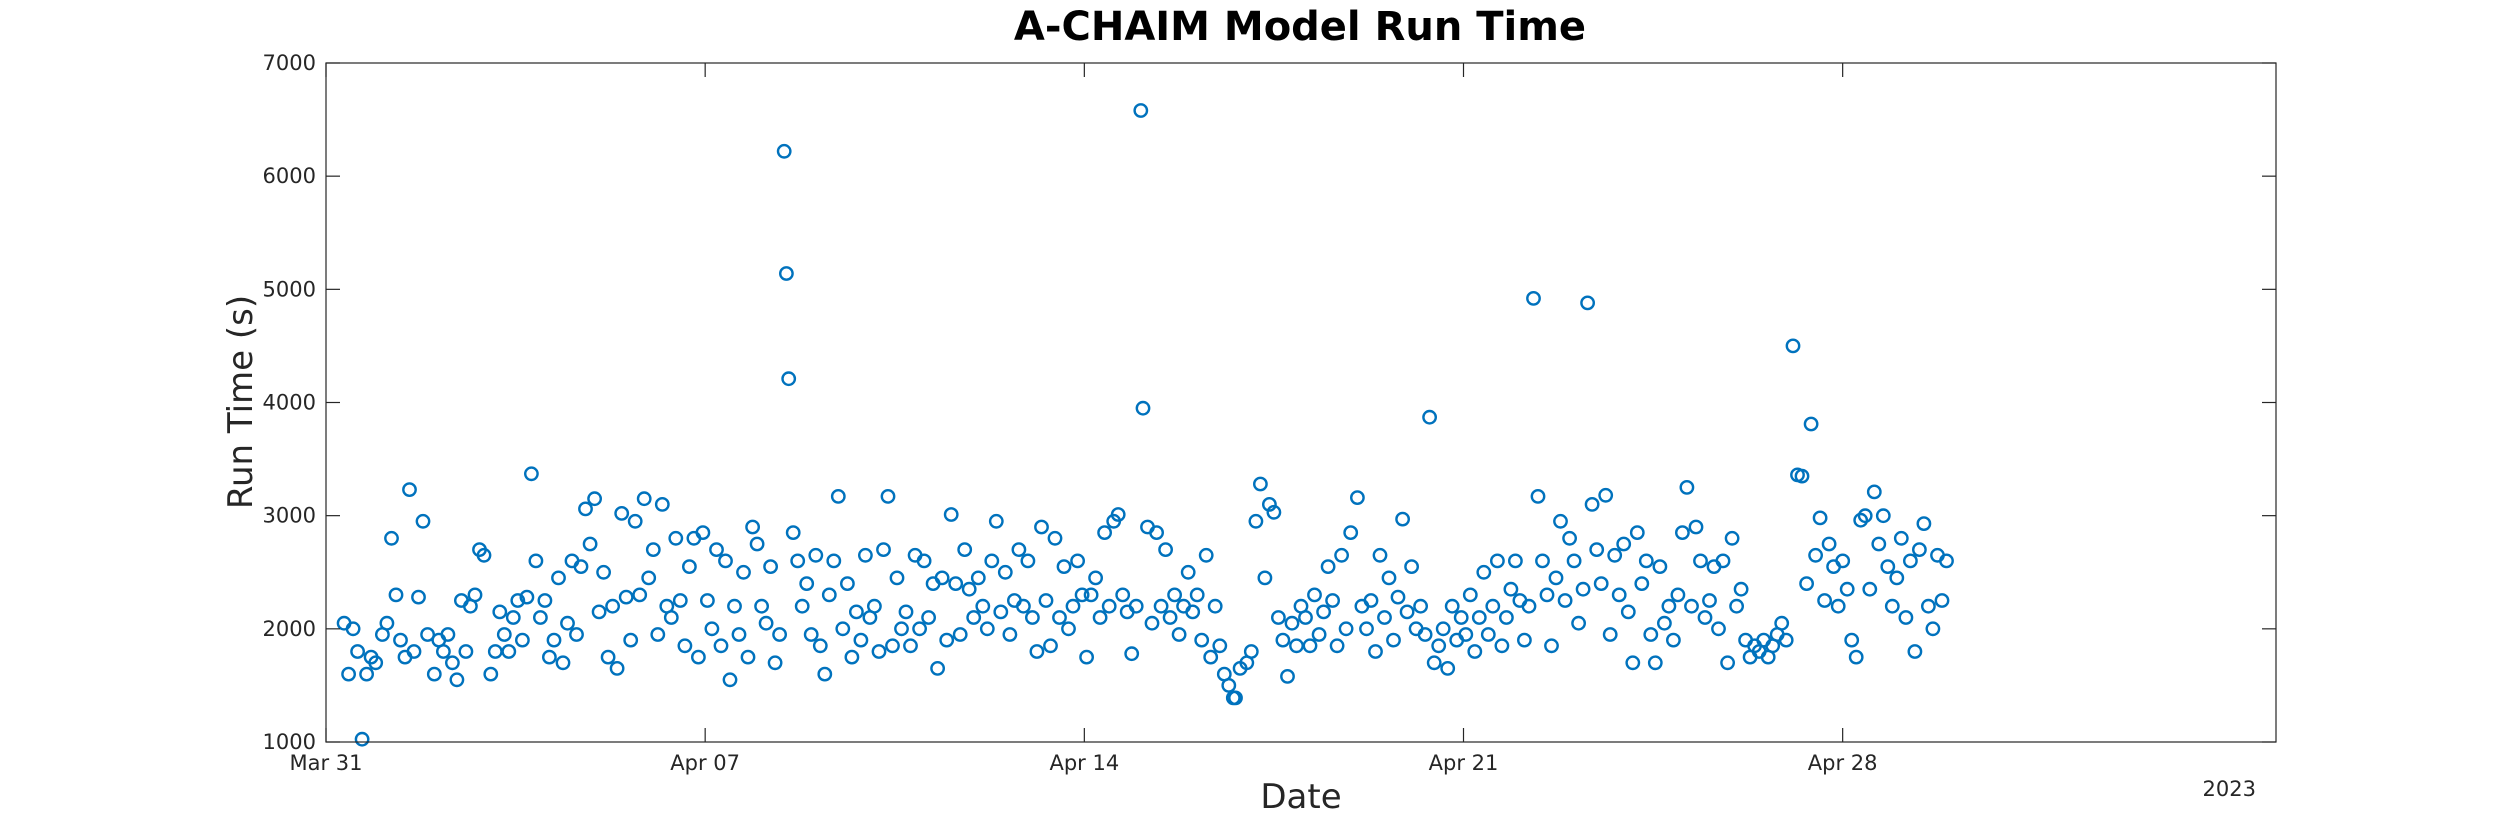 This screenshot has width=2500, height=833. What do you see at coordinates (1084, 763) in the screenshot?
I see `x-tick-label: Apr 14` at bounding box center [1084, 763].